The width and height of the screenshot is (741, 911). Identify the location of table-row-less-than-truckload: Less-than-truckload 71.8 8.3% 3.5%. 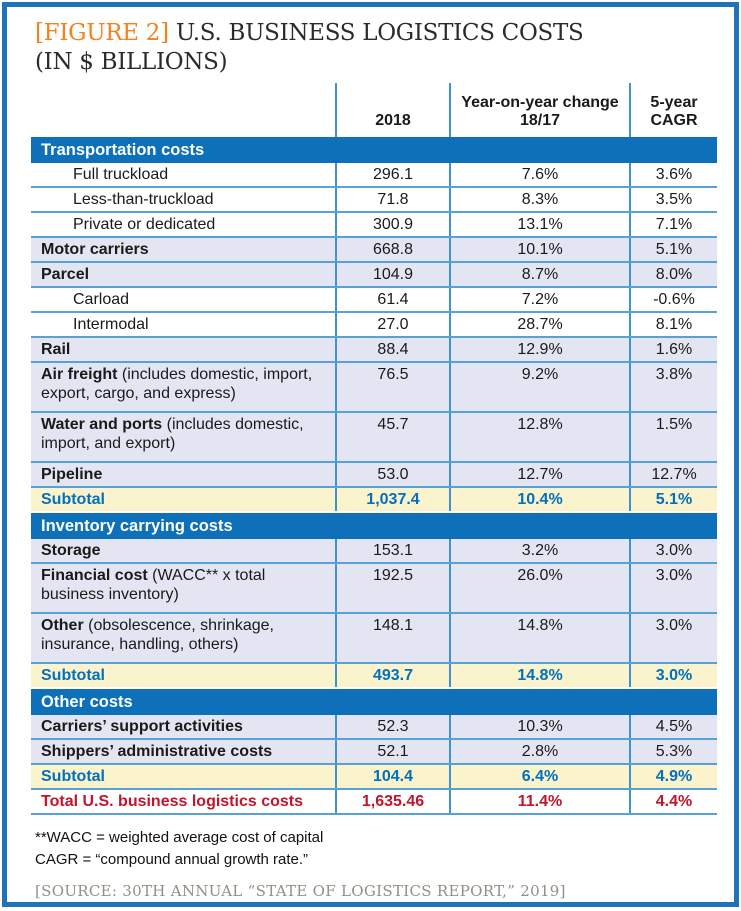
(374, 200).